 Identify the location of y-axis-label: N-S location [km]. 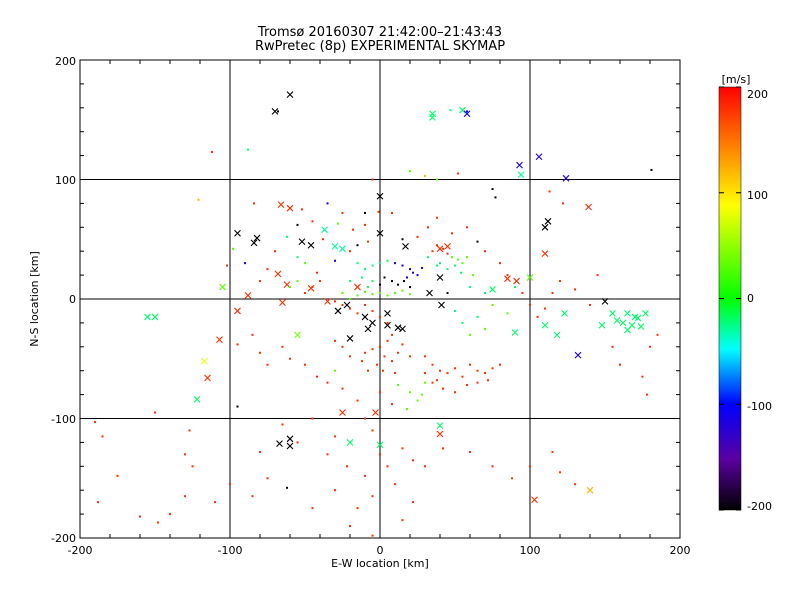
(34, 299).